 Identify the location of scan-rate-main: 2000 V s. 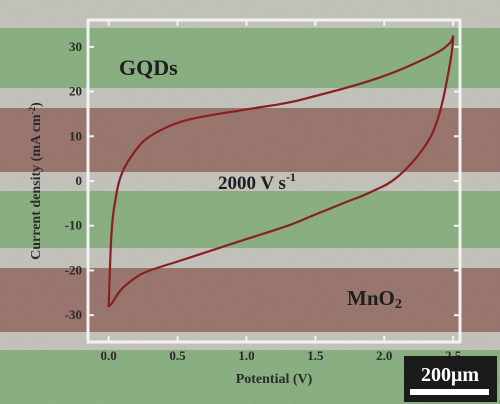
(252, 183).